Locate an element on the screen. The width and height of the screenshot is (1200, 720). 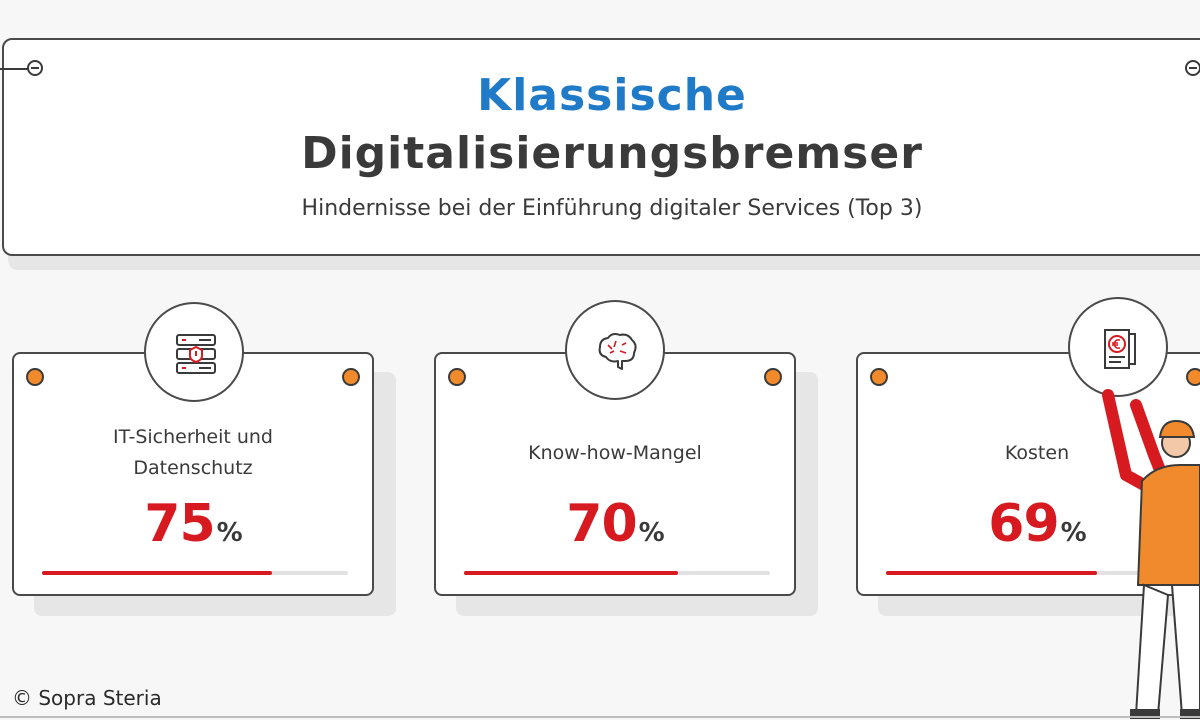
pin-left is located at coordinates (35, 68).